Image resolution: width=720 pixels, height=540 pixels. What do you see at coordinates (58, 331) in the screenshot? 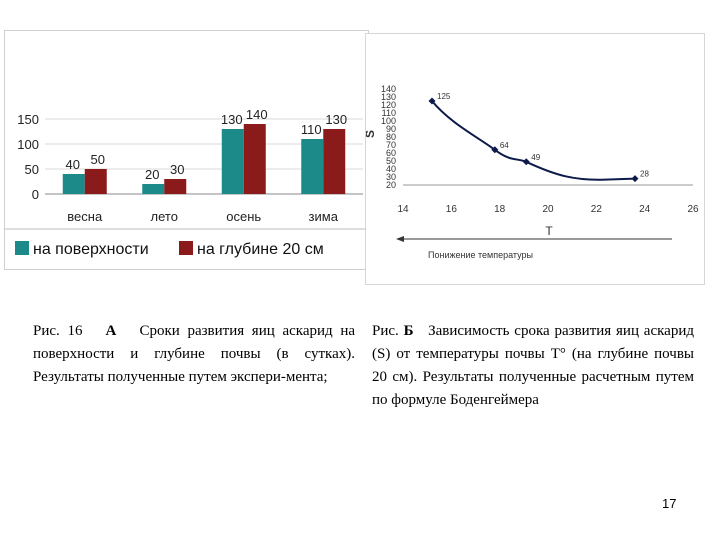
I see `caption-a-prefix: Рис. 16` at bounding box center [58, 331].